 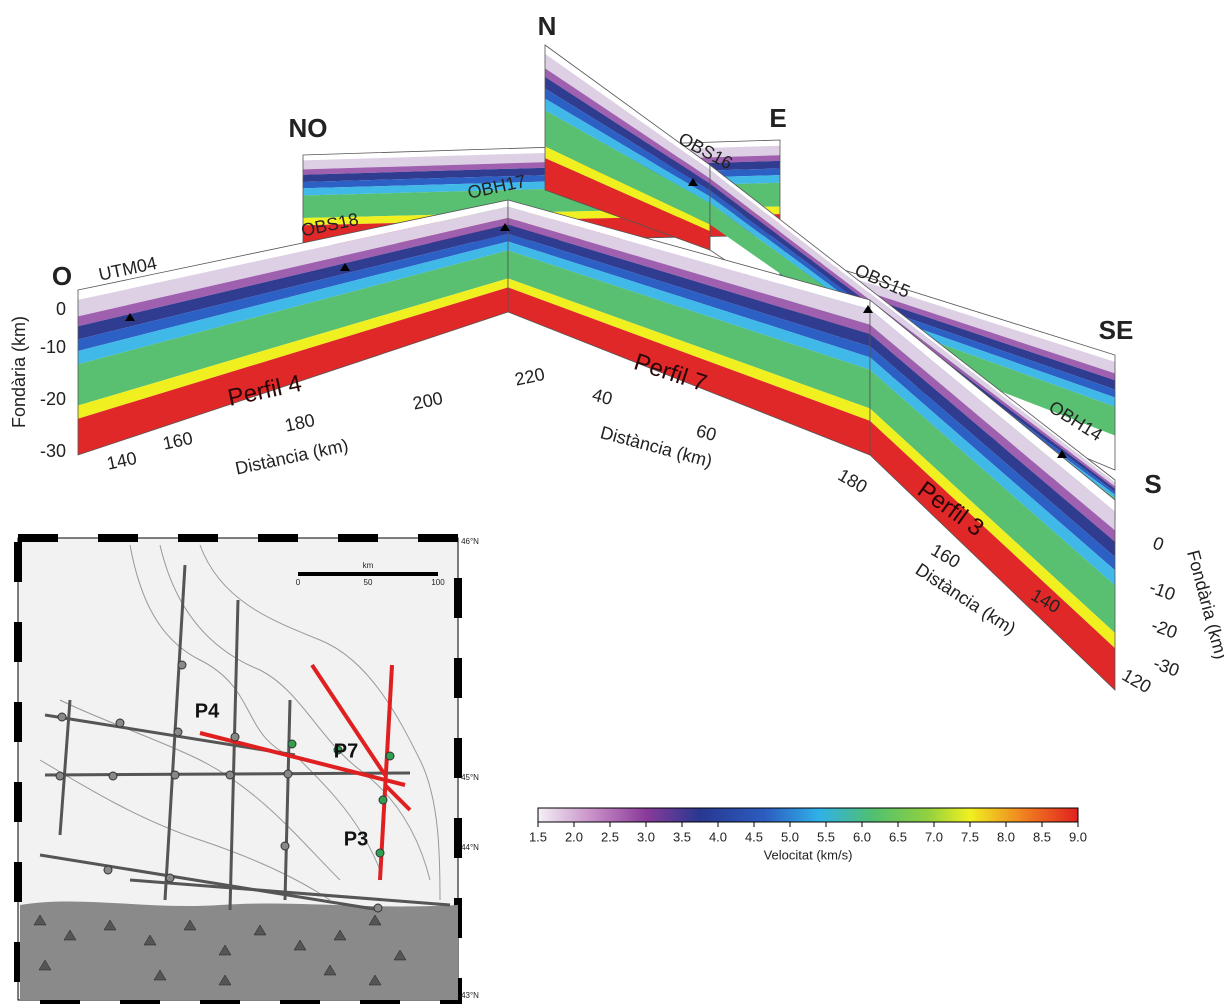 I want to click on scale-unit: km, so click(x=368, y=565).